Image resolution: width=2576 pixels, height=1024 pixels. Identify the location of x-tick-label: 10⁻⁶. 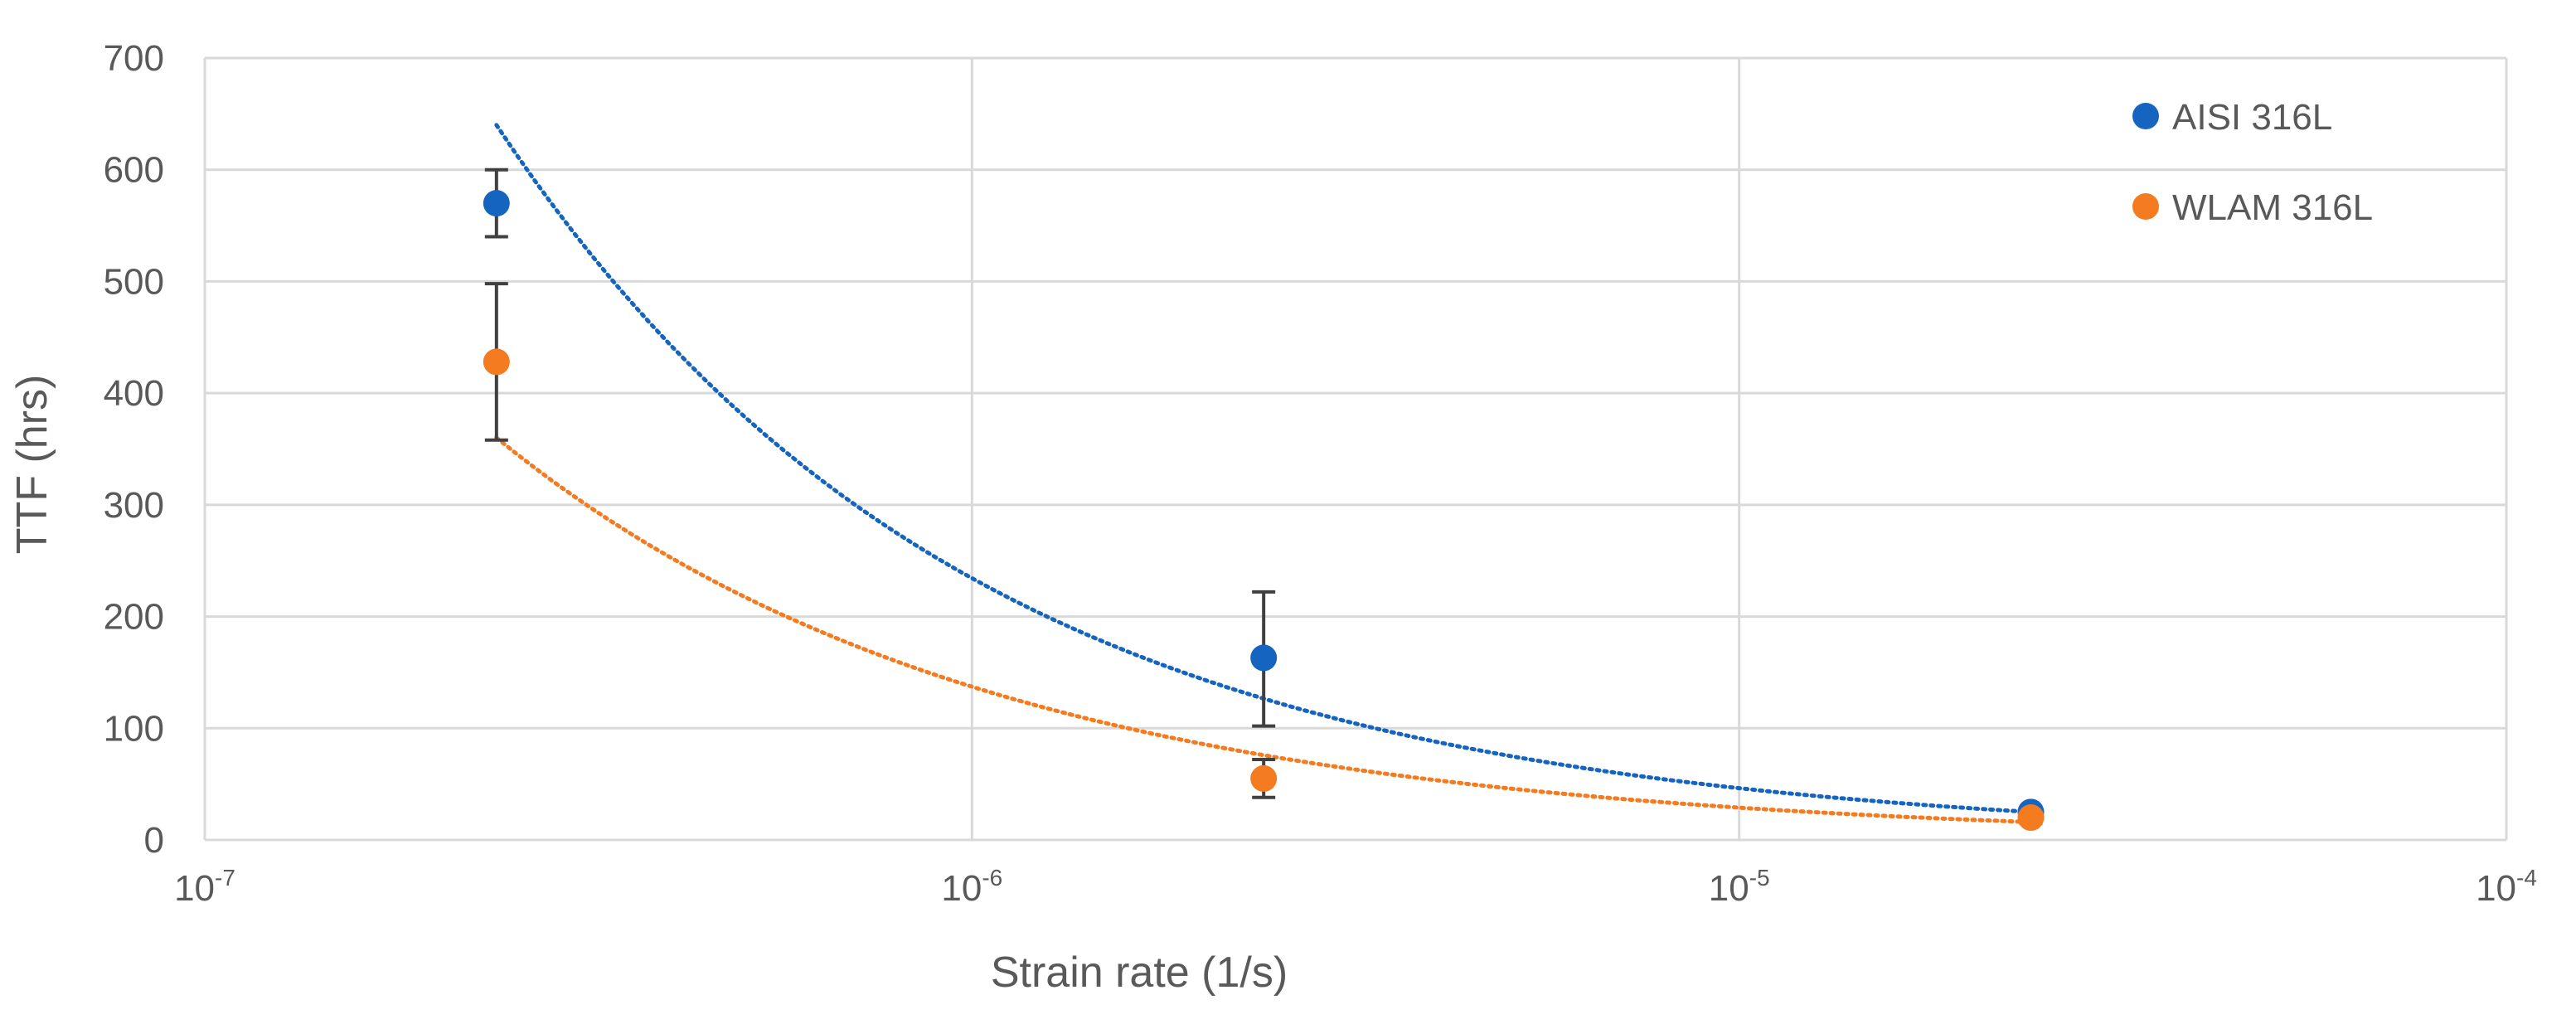
(971, 887).